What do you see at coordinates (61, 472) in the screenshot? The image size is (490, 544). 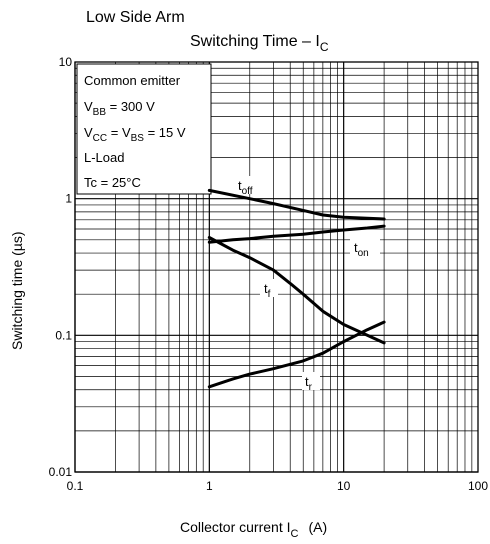 I see `y-tick-label: 0.01` at bounding box center [61, 472].